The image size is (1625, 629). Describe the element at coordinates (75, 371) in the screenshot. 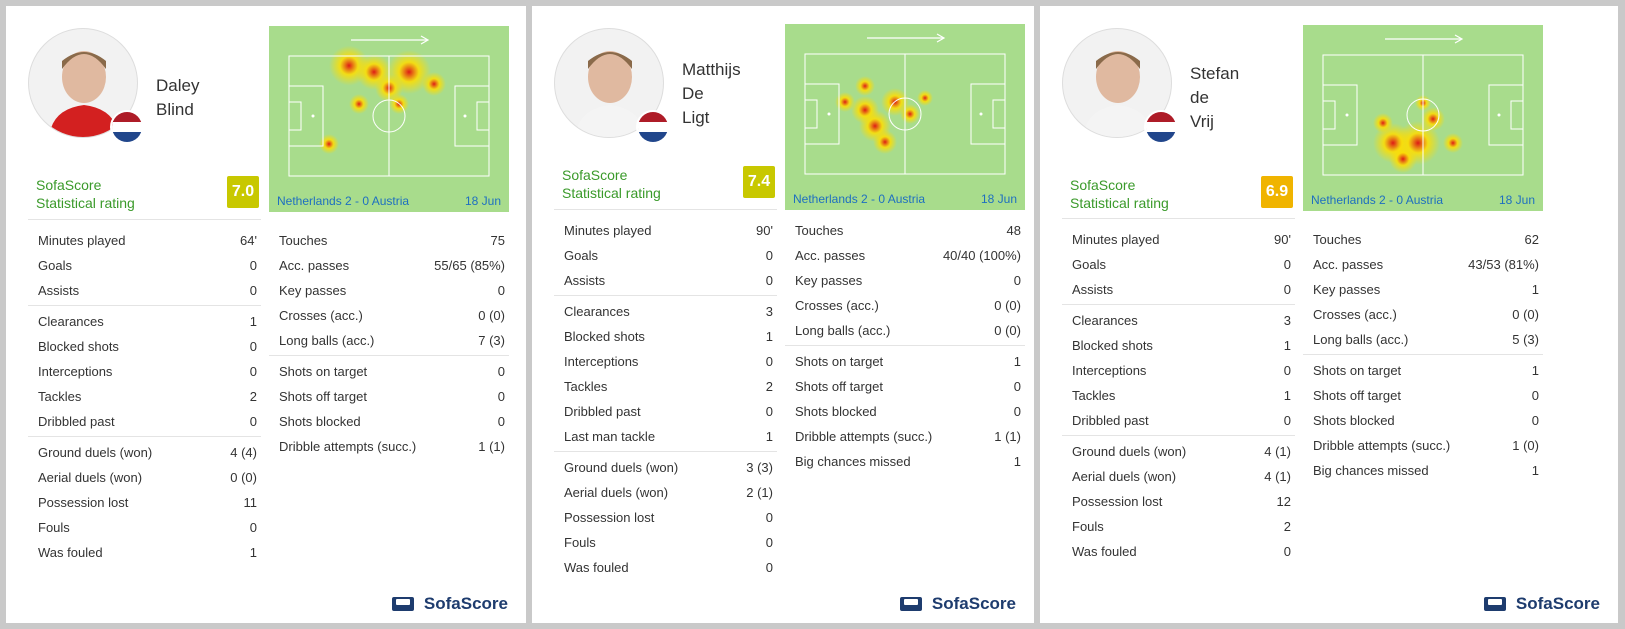

I see `stat-label: Interceptions` at that location.